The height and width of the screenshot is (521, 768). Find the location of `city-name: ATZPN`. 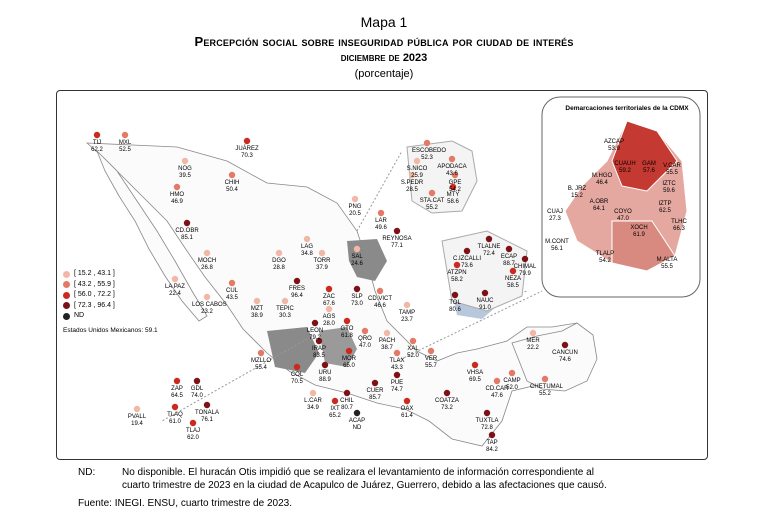

city-name: ATZPN is located at coordinates (457, 273).